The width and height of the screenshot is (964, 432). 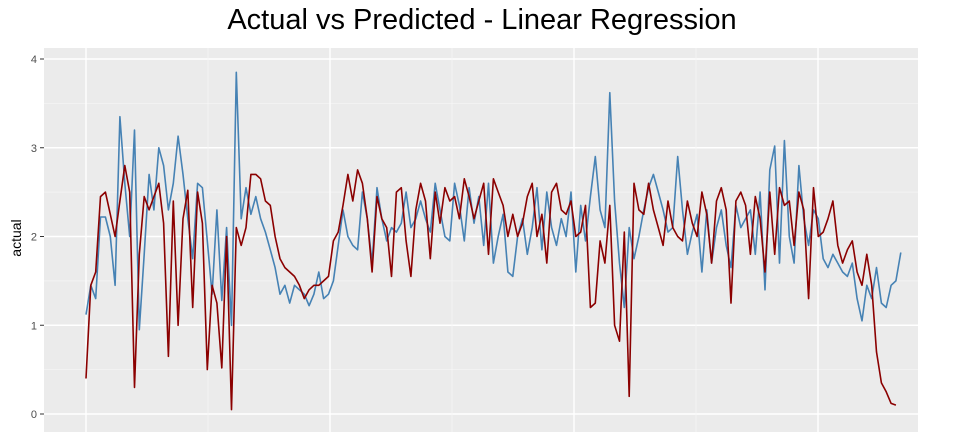 What do you see at coordinates (37, 237) in the screenshot?
I see `y-tick-layer: 0 1 2 3 4` at bounding box center [37, 237].